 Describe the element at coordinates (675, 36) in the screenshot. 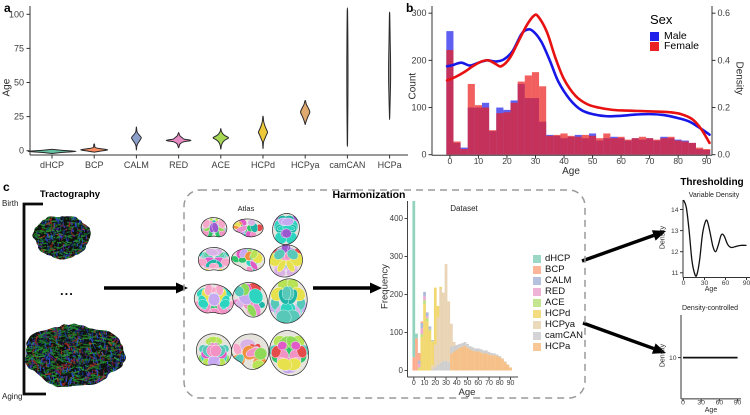

I see `legend-label-male: Male` at that location.